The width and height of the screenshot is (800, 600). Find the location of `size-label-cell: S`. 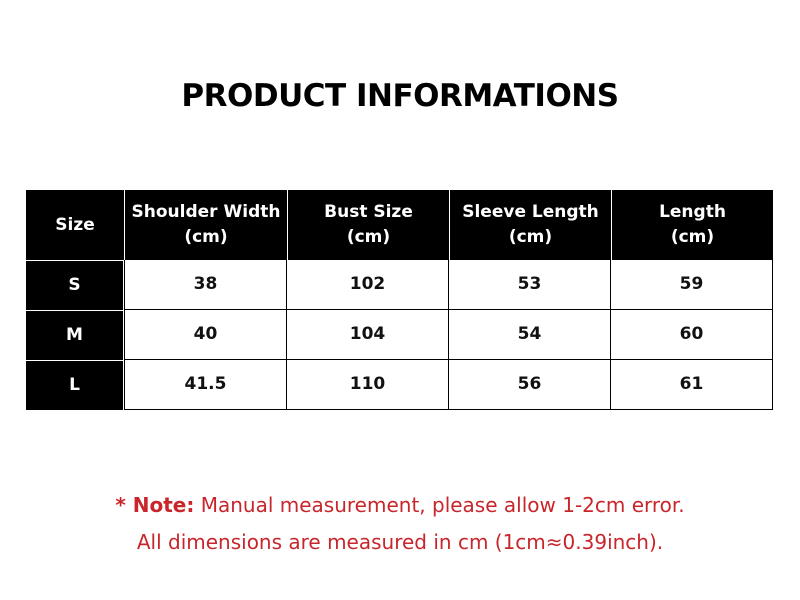

size-label-cell: S is located at coordinates (74, 285).